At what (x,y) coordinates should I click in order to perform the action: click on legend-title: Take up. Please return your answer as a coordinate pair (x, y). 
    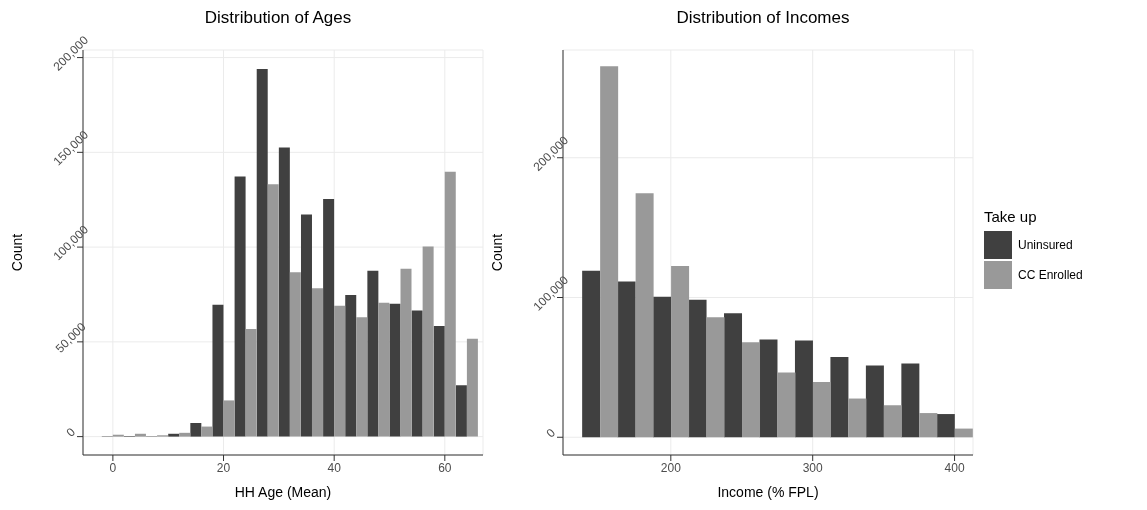
    Looking at the image, I should click on (1011, 216).